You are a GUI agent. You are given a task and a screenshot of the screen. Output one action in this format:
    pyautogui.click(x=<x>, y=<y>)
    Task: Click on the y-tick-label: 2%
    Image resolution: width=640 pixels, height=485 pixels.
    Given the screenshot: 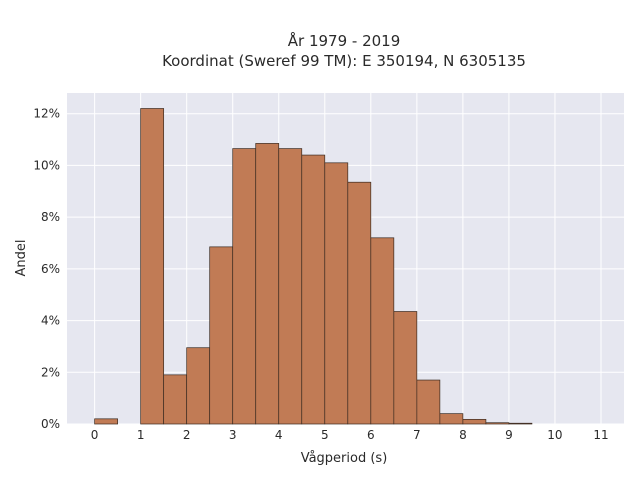 What is the action you would take?
    pyautogui.click(x=50, y=372)
    